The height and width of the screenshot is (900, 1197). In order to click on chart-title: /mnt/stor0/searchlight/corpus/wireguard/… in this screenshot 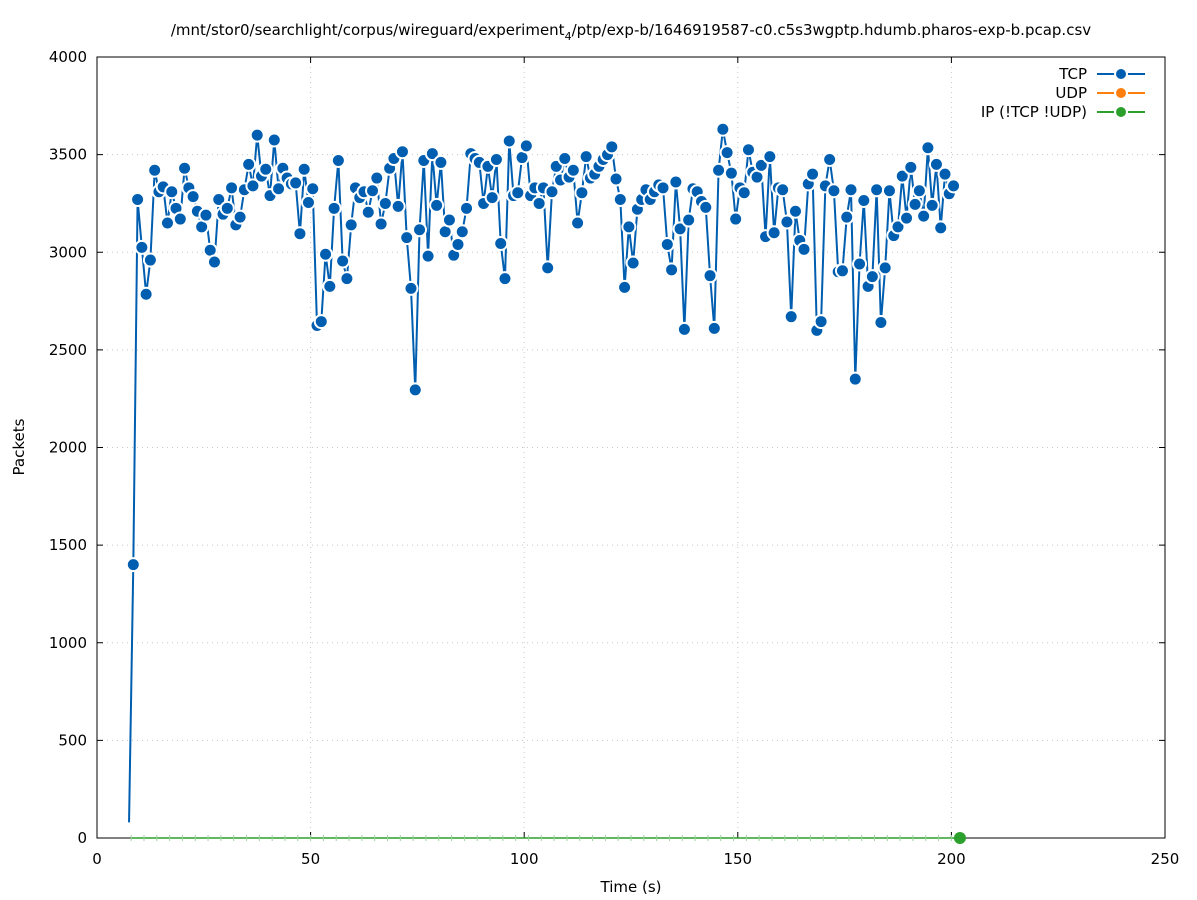, I will do `click(631, 32)`.